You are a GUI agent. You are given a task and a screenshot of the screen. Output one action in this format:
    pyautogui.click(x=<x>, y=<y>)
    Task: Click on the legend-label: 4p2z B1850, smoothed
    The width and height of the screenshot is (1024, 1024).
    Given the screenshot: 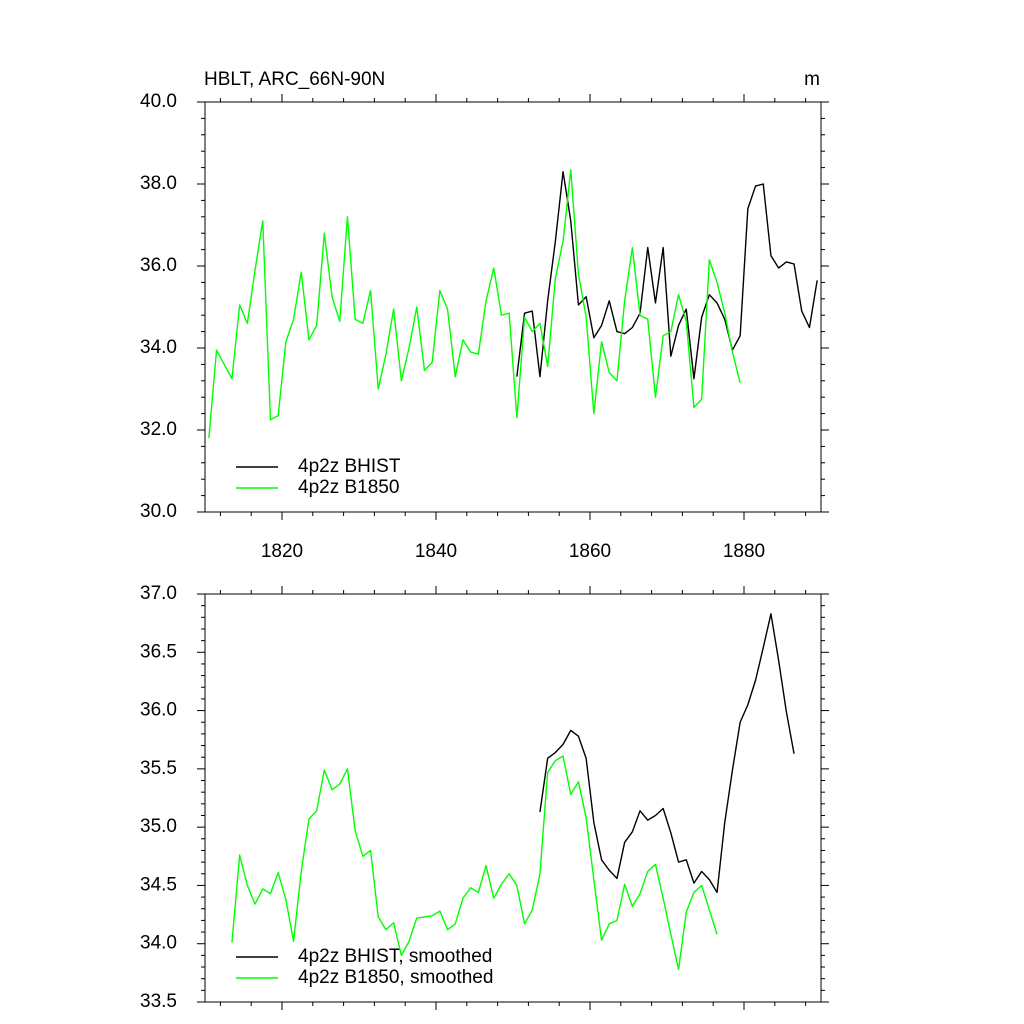 What is the action you would take?
    pyautogui.click(x=395, y=977)
    